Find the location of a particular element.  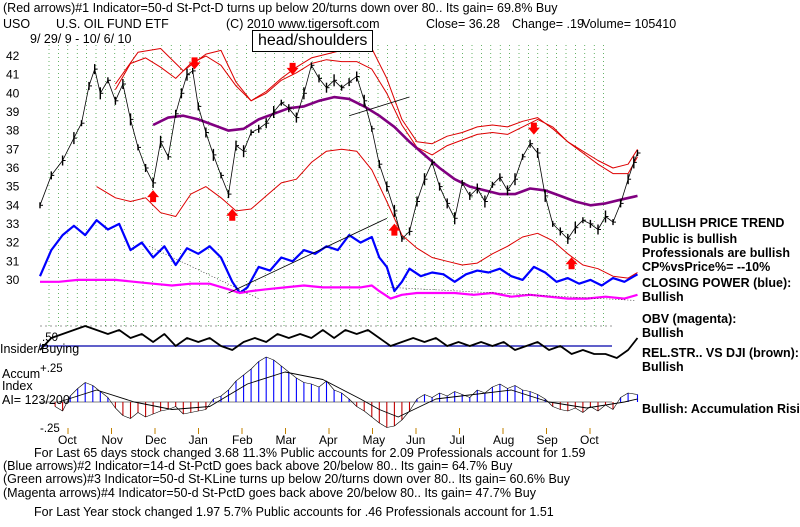

public-status: Public is bullish is located at coordinates (690, 239).